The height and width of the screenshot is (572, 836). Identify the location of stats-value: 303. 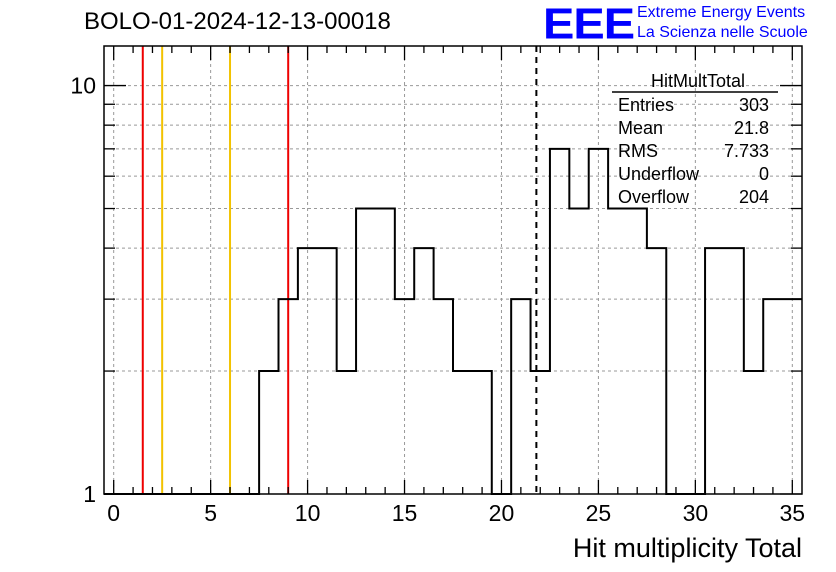
(754, 105).